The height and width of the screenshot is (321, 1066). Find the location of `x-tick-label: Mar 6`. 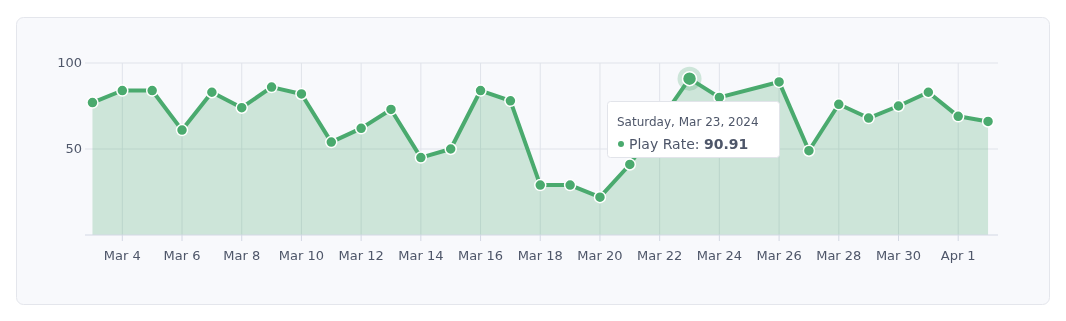

x-tick-label: Mar 6 is located at coordinates (182, 255).